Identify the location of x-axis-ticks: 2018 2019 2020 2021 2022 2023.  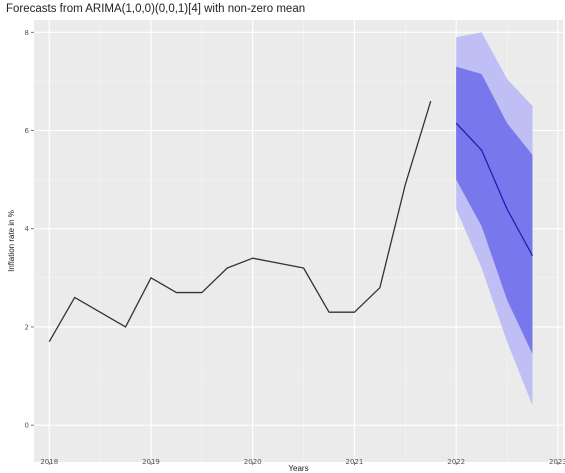
(302, 462).